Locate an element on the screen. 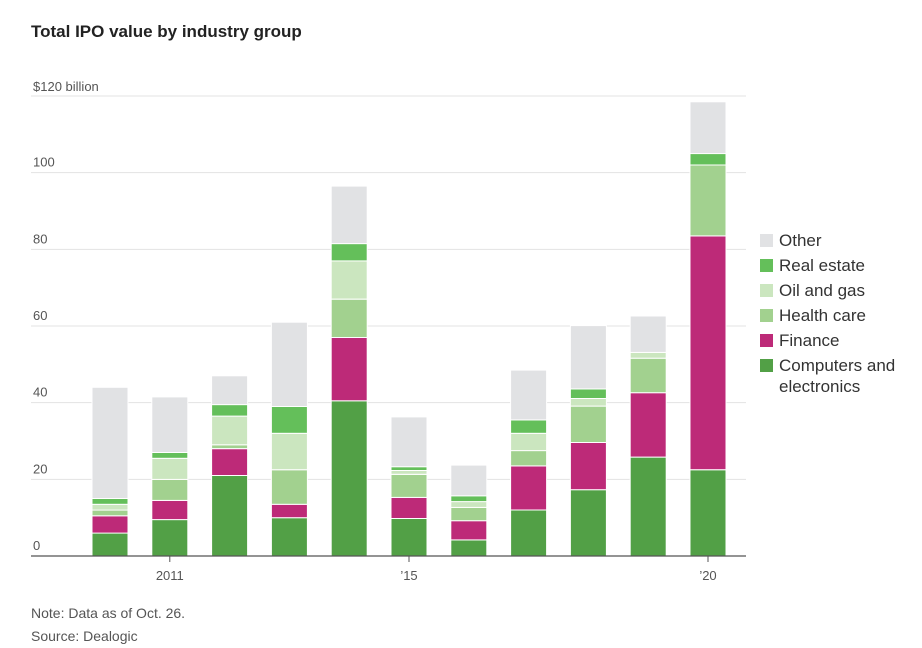 This screenshot has height=648, width=922. bar-2013-computers-and-electronics is located at coordinates (289, 537).